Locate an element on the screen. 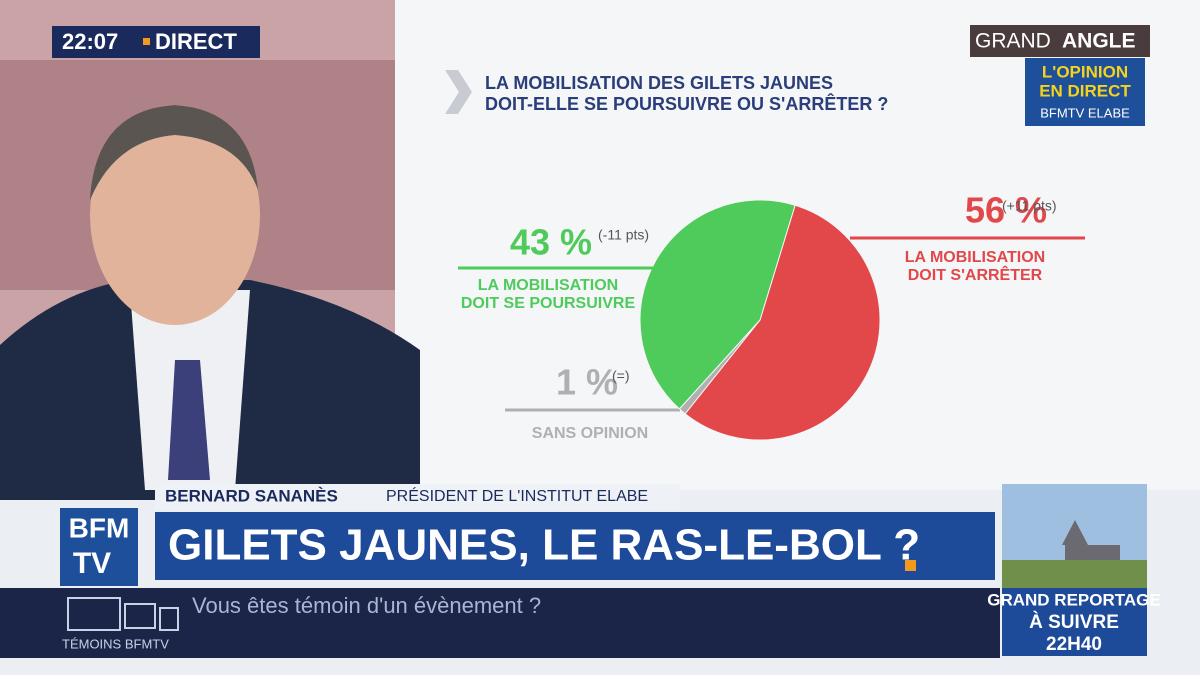 The width and height of the screenshot is (1200, 680). clock-bar is located at coordinates (156, 42).